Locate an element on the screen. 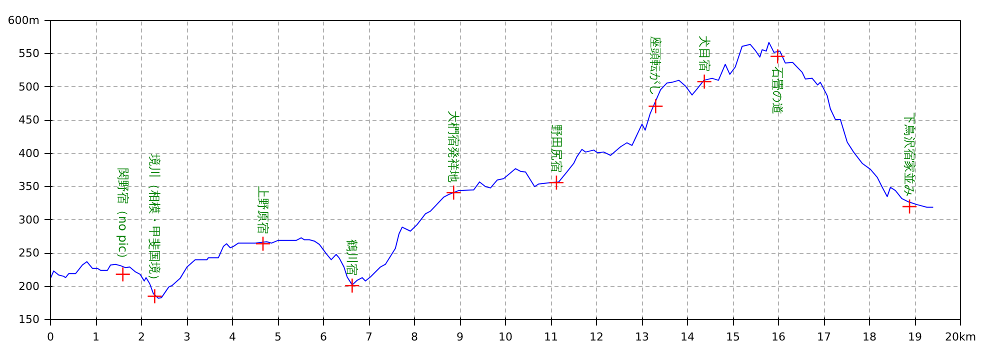 This screenshot has height=349, width=1000. x-tick-label: 15 is located at coordinates (733, 337).